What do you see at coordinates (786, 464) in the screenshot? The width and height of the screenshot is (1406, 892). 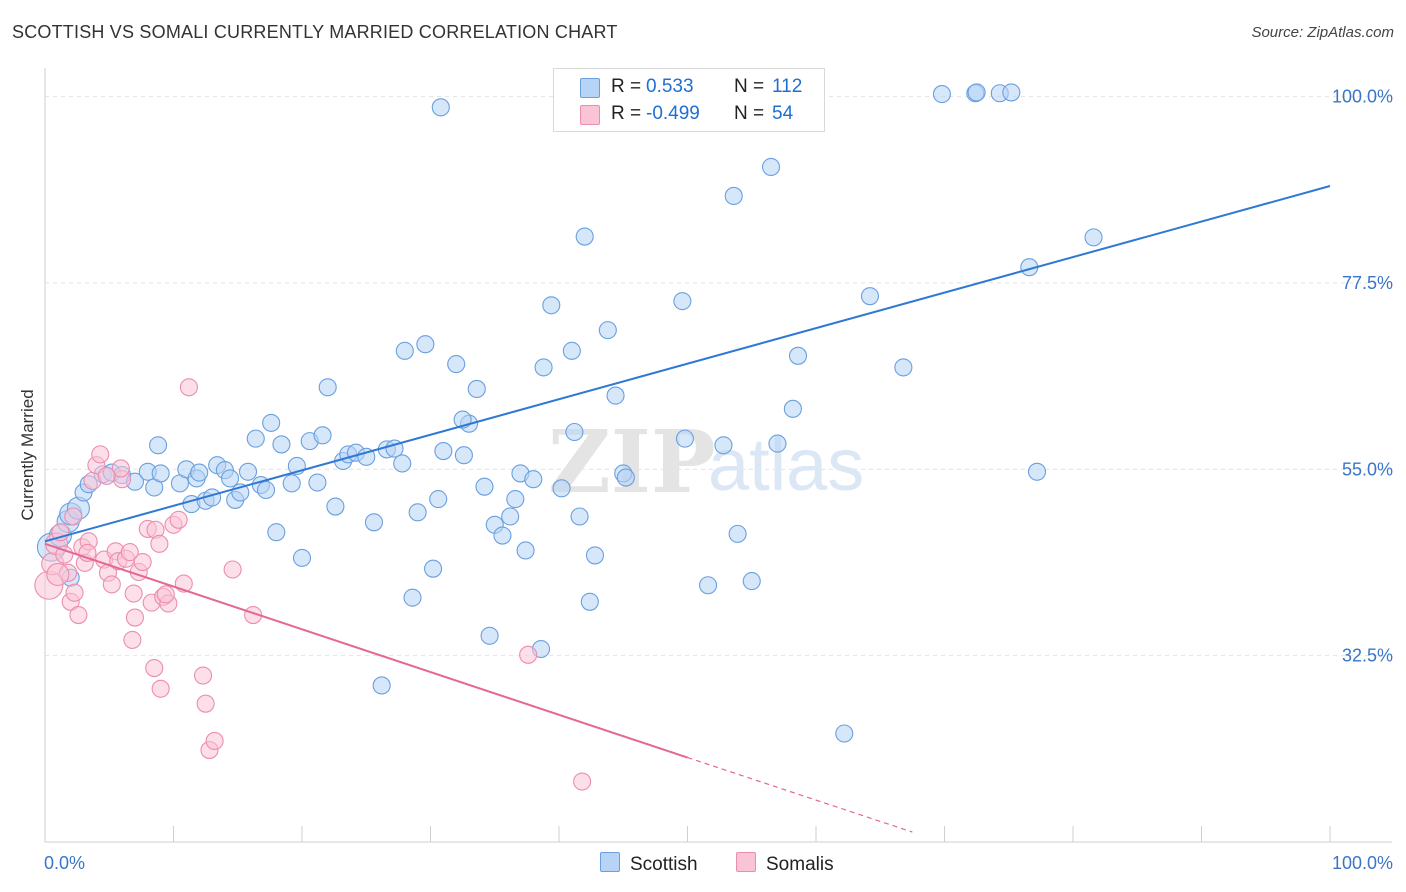 I see `watermark-atlas: atlas` at bounding box center [786, 464].